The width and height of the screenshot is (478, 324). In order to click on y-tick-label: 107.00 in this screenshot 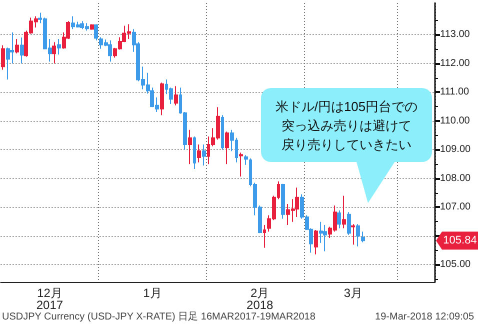, I will do `click(456, 207)`.